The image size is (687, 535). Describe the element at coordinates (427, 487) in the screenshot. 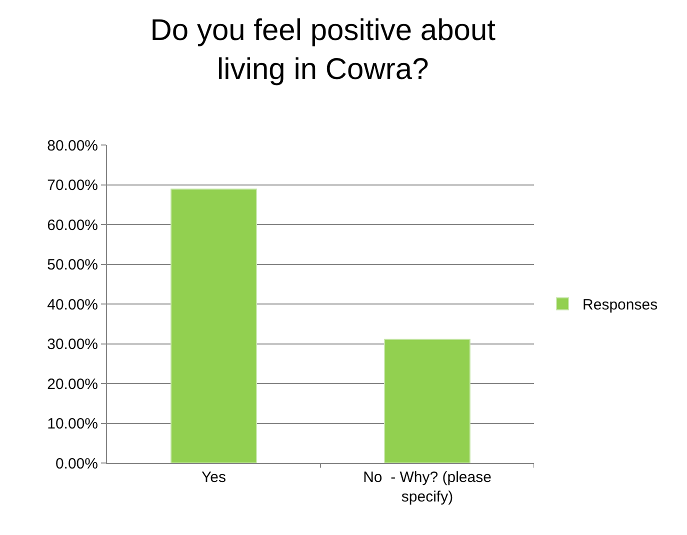

I see `x-tick-label: No - Why? (please specify)` at that location.